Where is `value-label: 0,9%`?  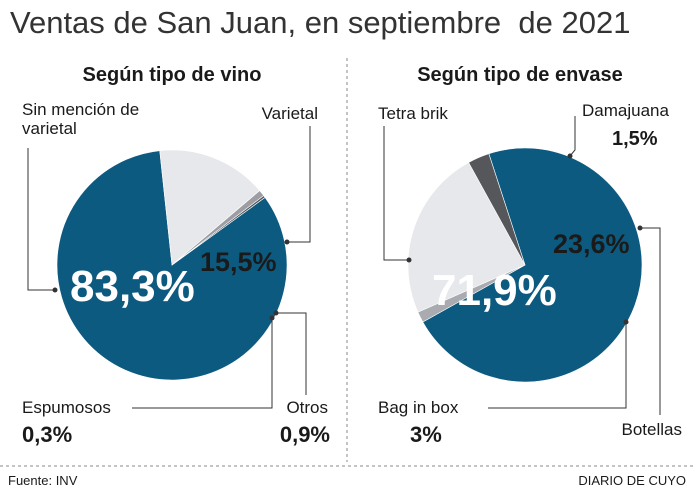
value-label: 0,9% is located at coordinates (304, 434).